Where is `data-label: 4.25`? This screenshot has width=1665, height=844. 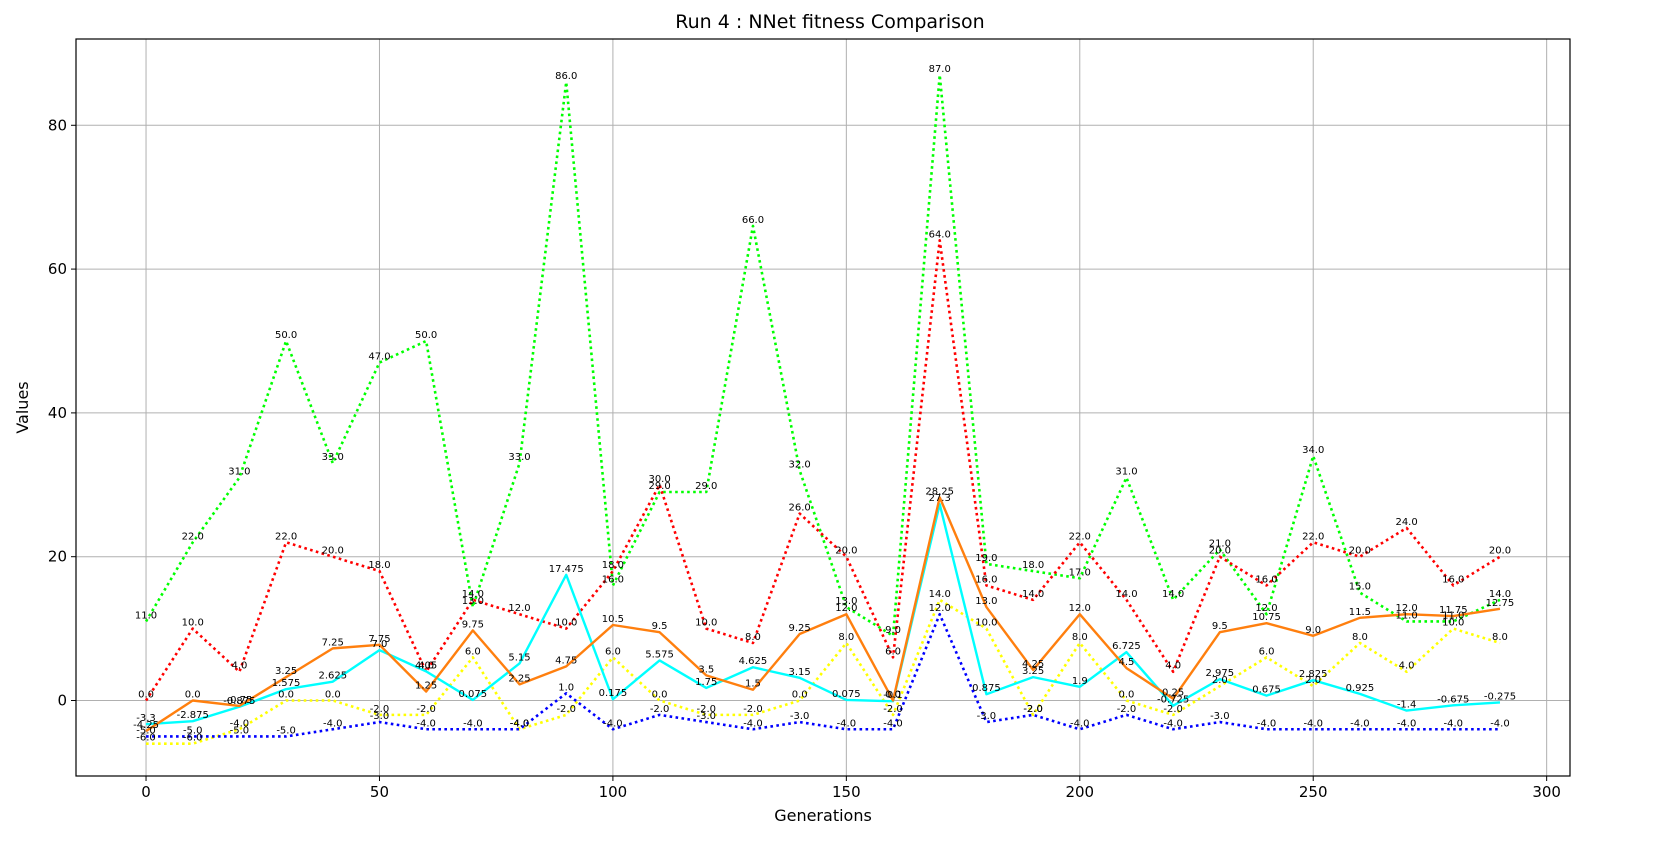 data-label: 4.25 is located at coordinates (1033, 664).